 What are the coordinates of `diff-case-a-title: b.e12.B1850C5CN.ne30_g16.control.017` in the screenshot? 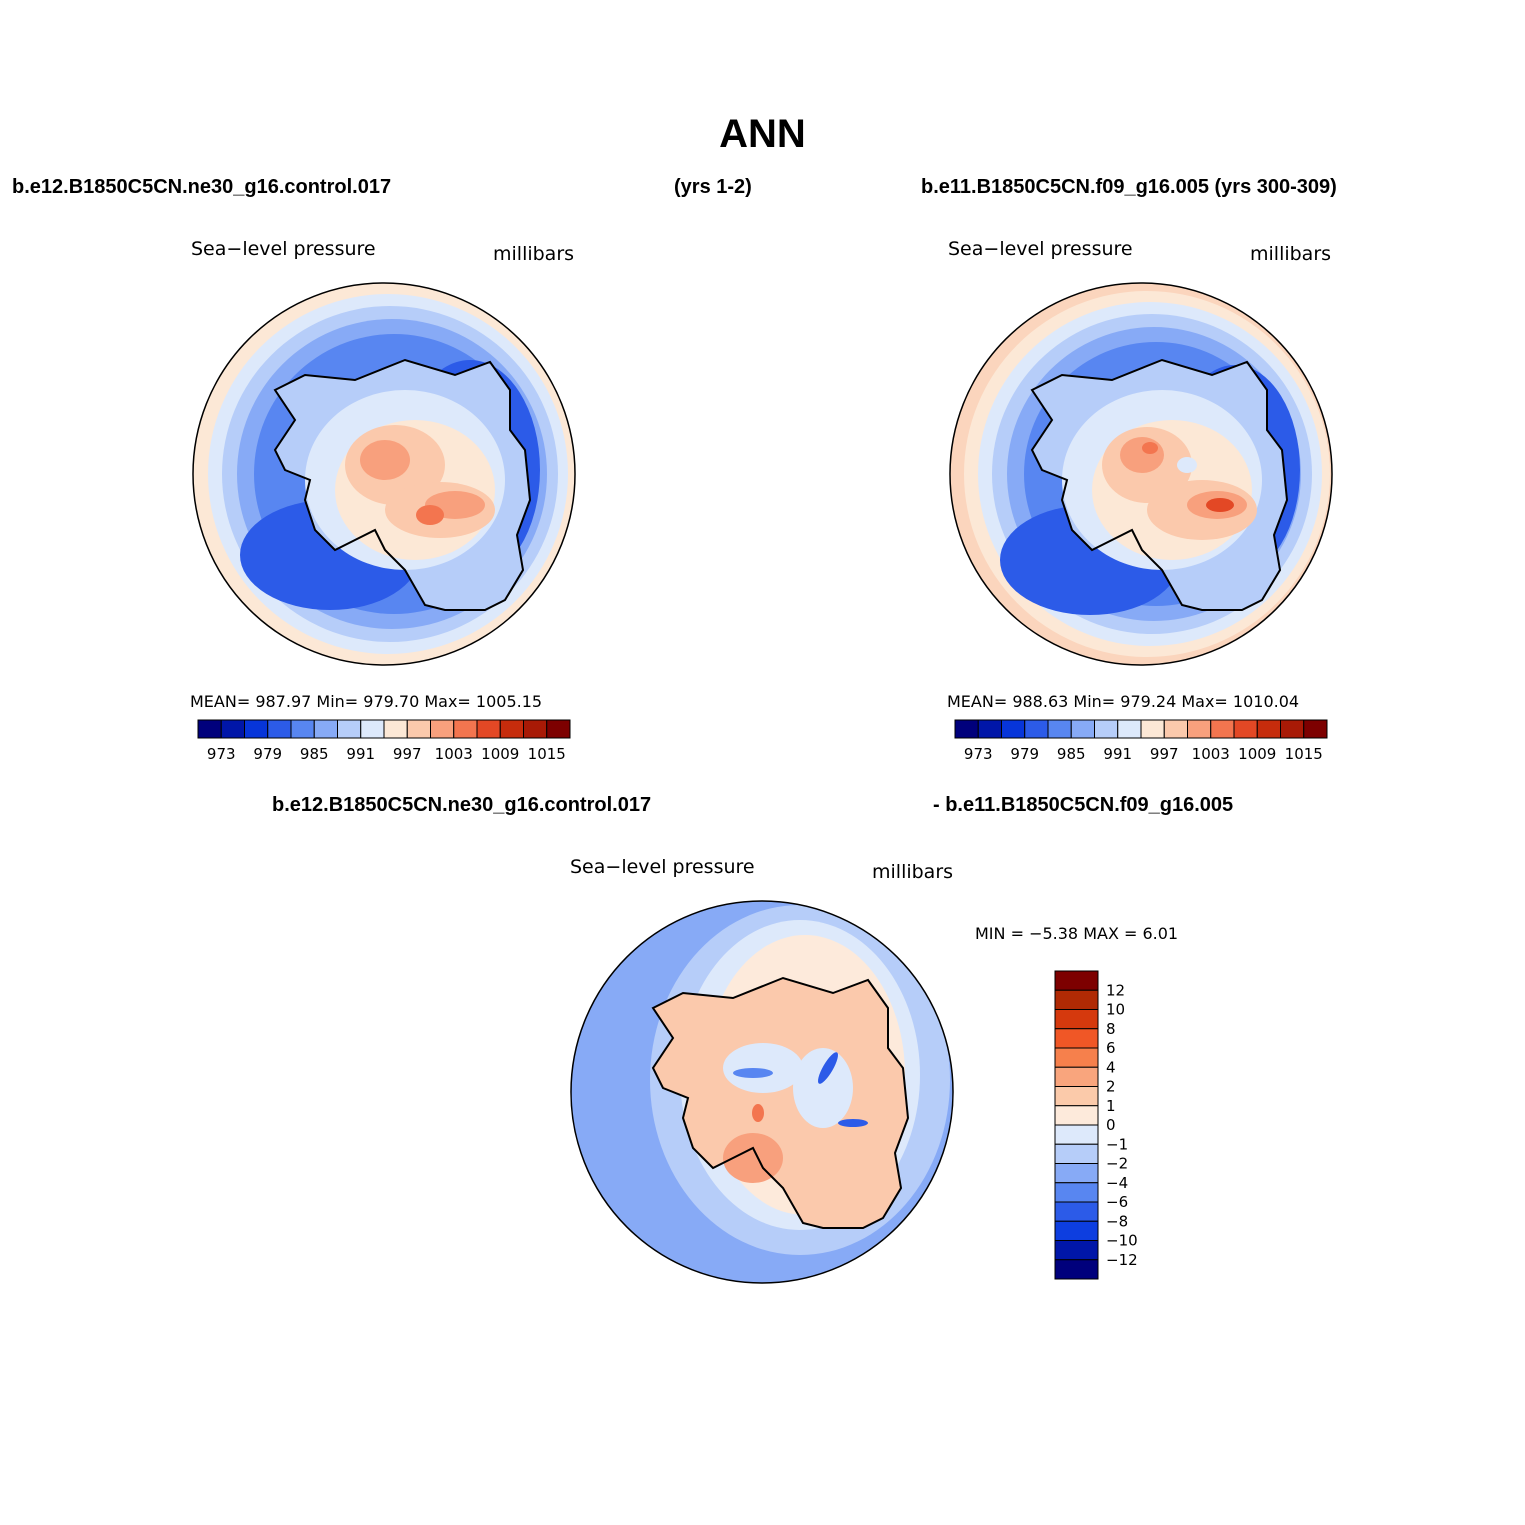 It's located at (462, 805).